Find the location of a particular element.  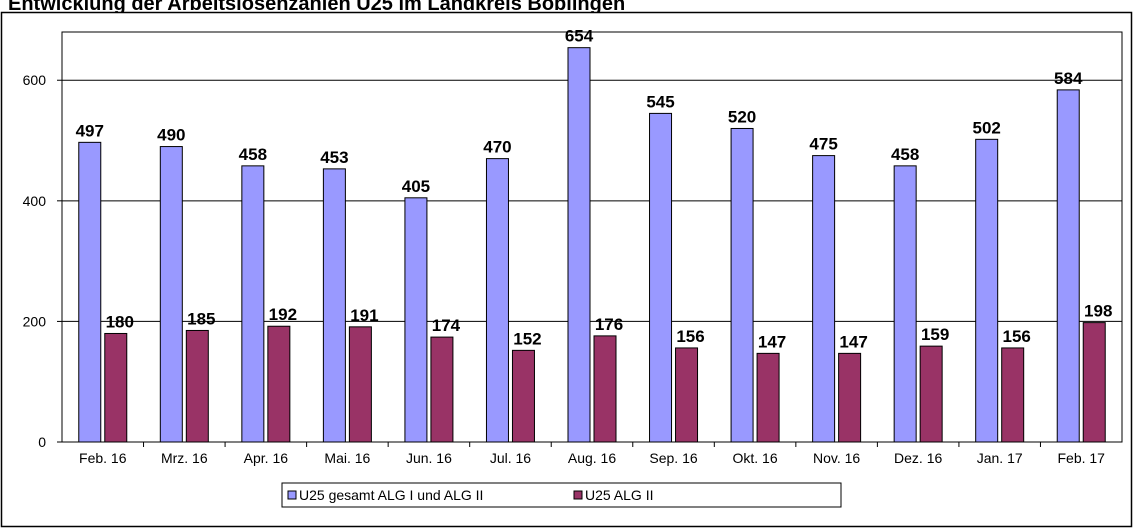

y-tick-label: 0 is located at coordinates (42, 442).